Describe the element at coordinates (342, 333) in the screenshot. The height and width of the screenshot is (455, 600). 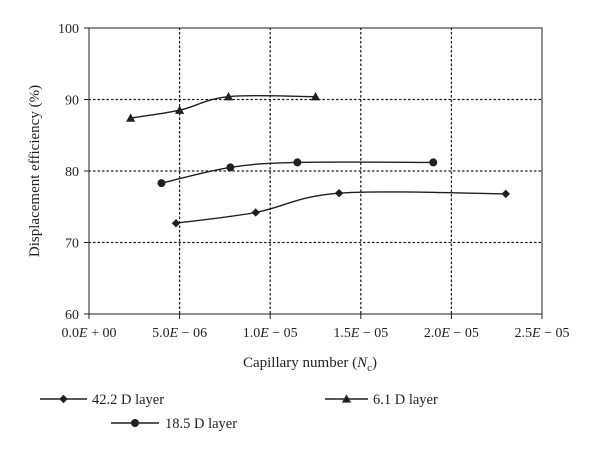
I see `x-tick-mantissa: 1.5` at that location.